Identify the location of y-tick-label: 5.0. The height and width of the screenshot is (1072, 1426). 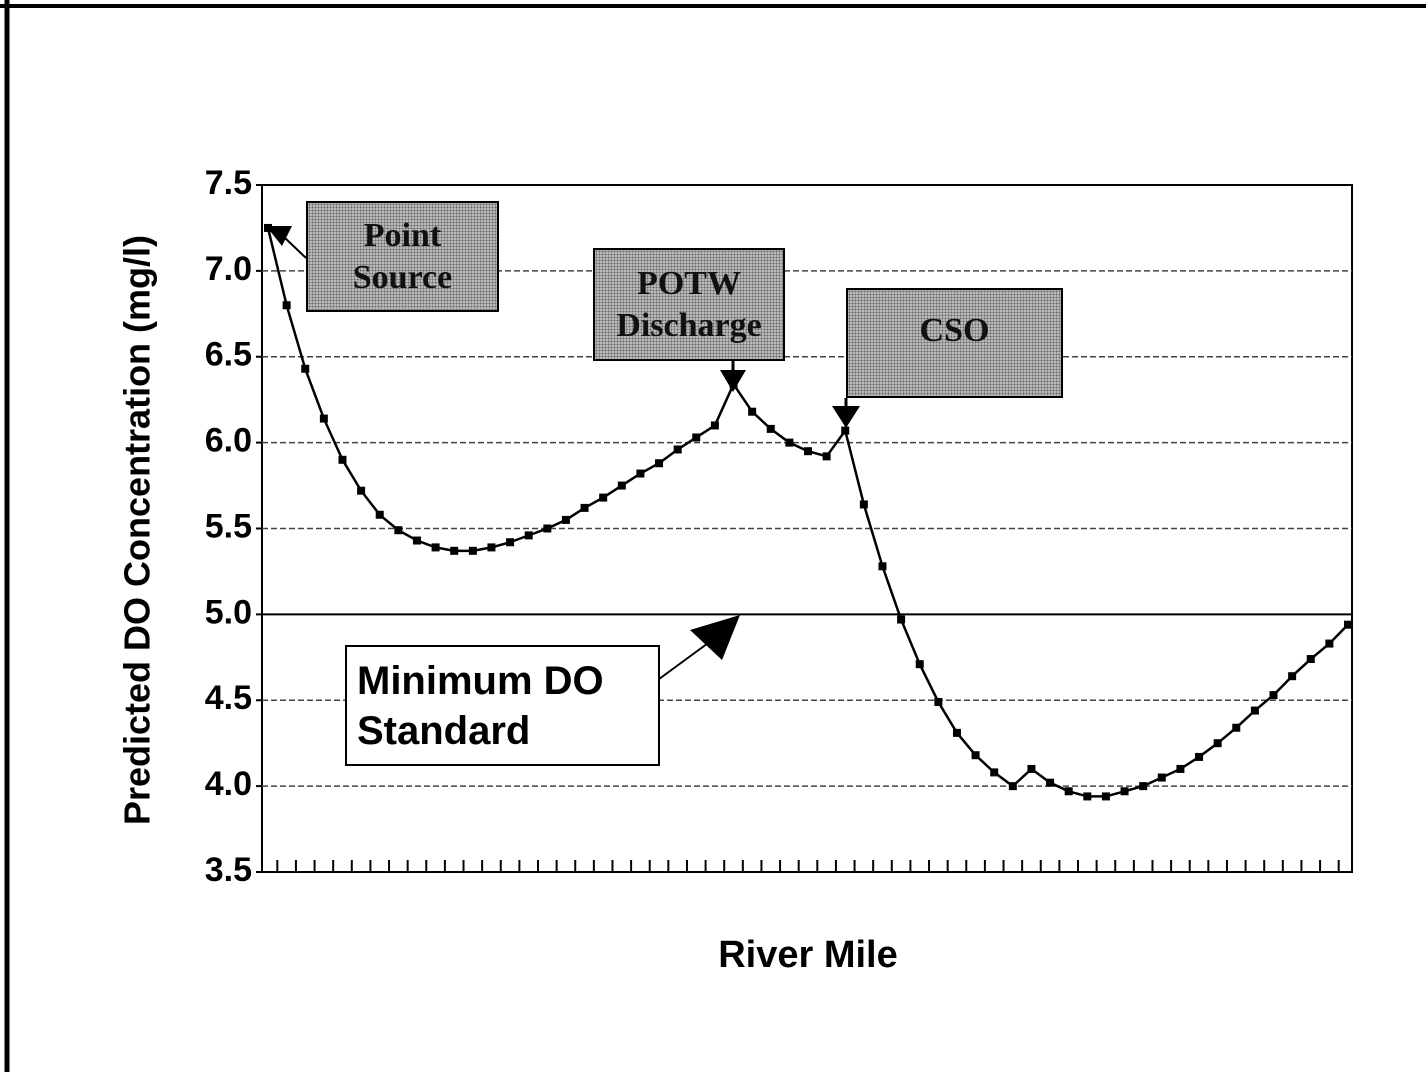
(228, 612).